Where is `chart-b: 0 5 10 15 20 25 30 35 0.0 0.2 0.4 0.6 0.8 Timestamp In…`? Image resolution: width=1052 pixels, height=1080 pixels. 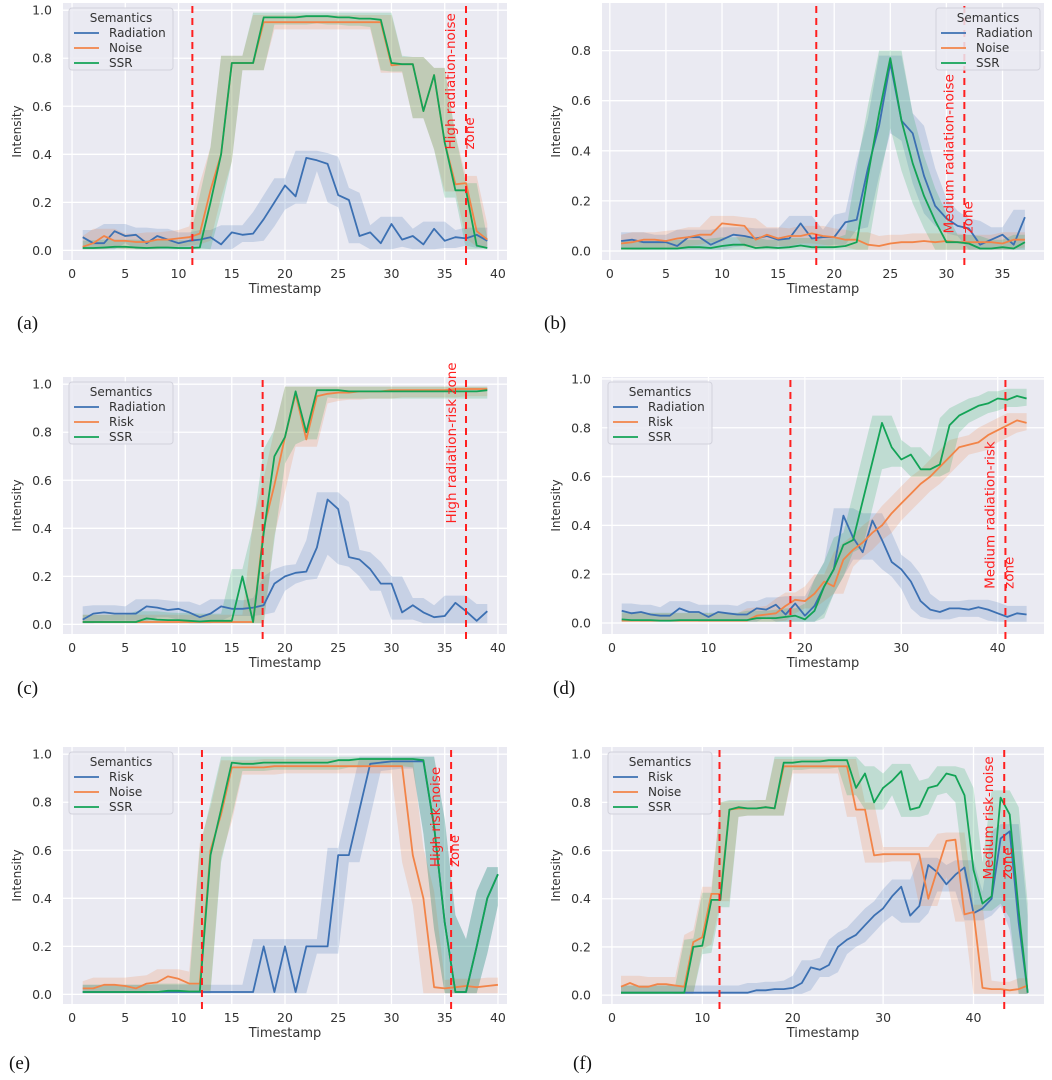 chart-b: 0 5 10 15 20 25 30 35 0.0 0.2 0.4 0.6 0.8 Timestamp In… is located at coordinates (796, 150).